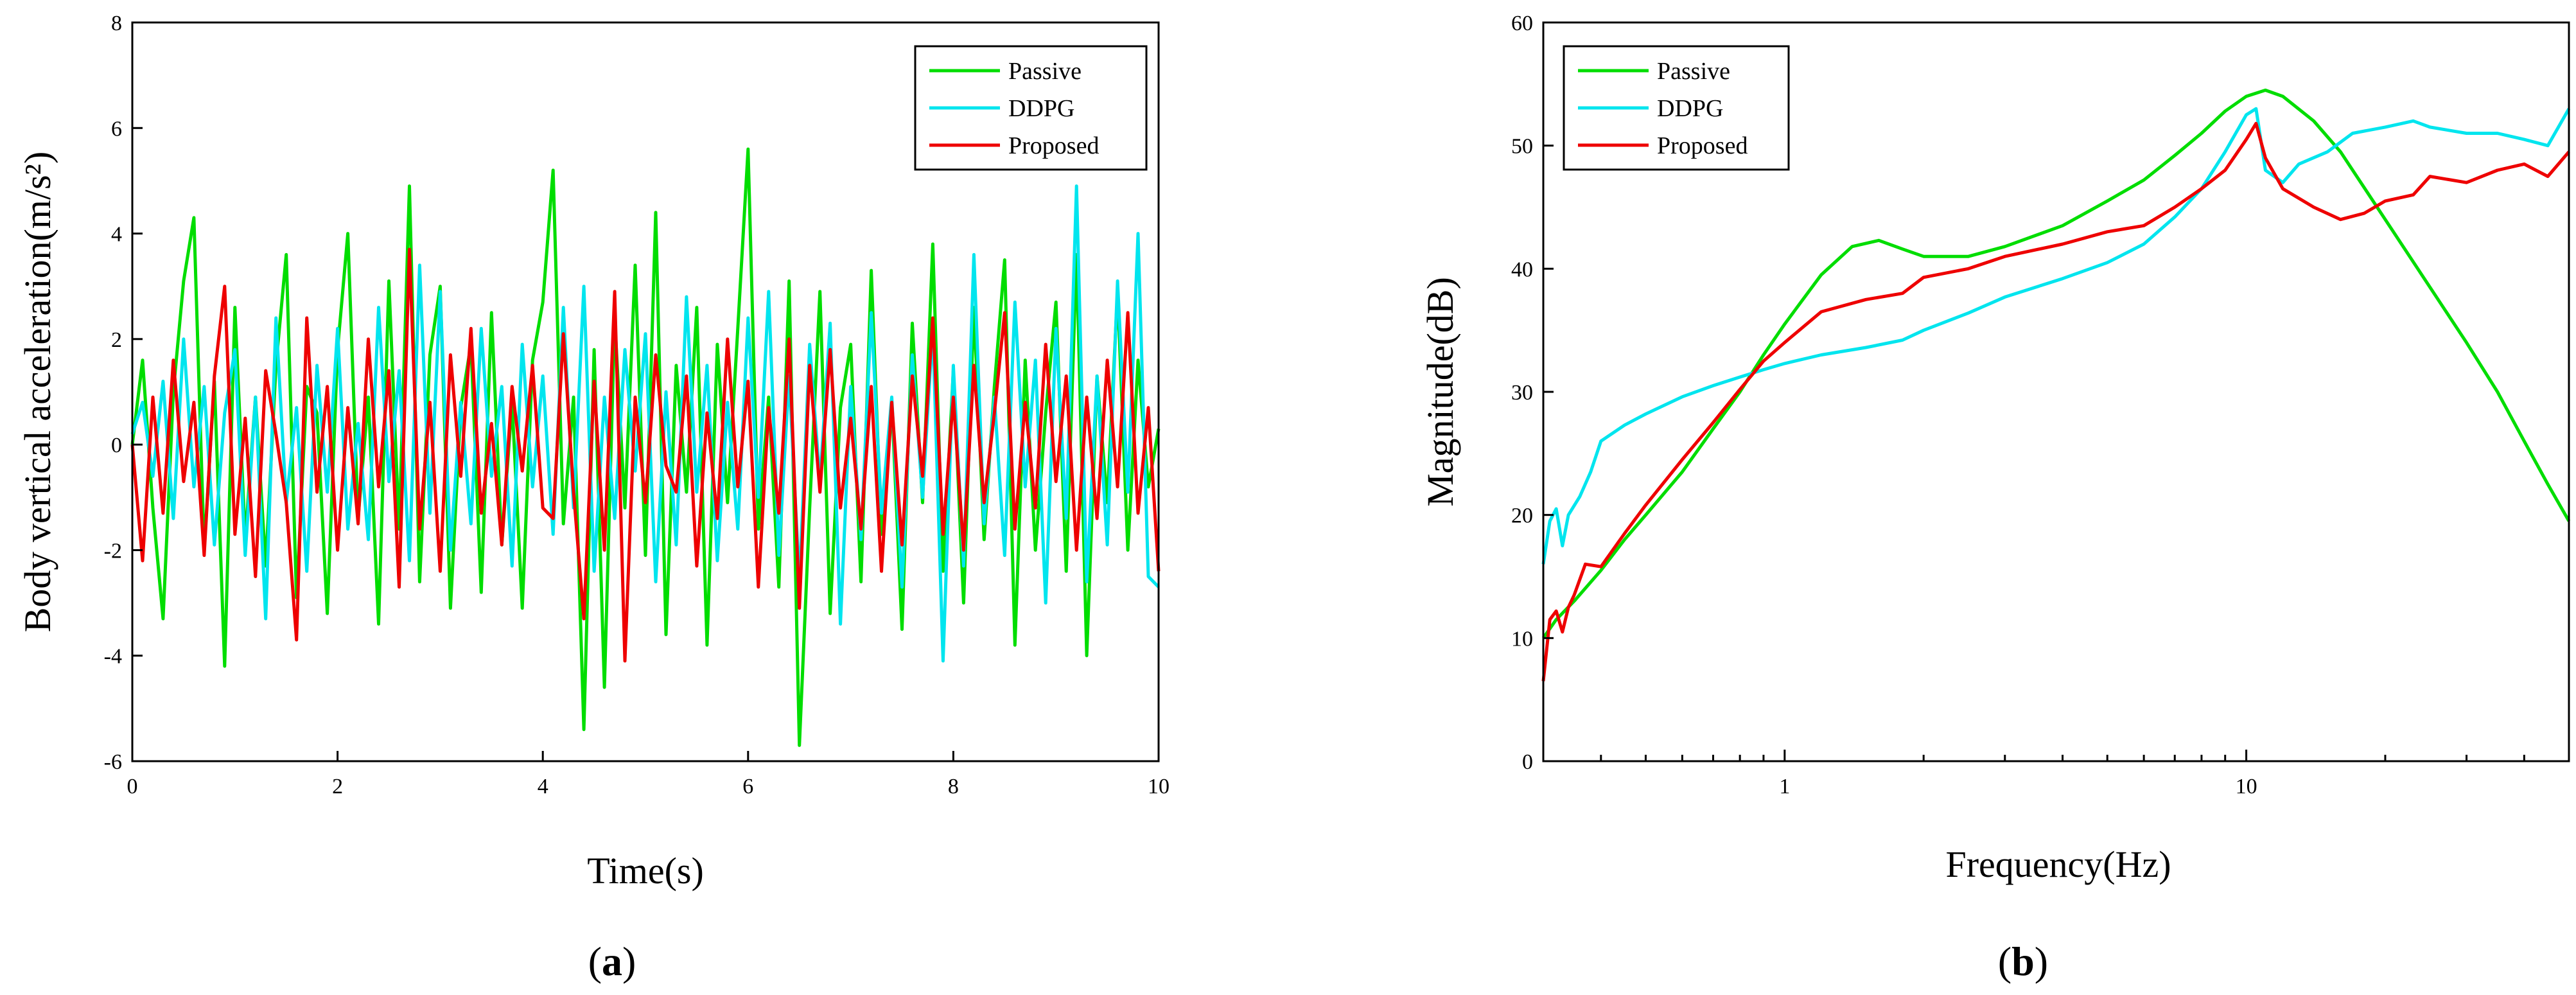  I want to click on chart-a-legend-label-proposed: Proposed, so click(1053, 145).